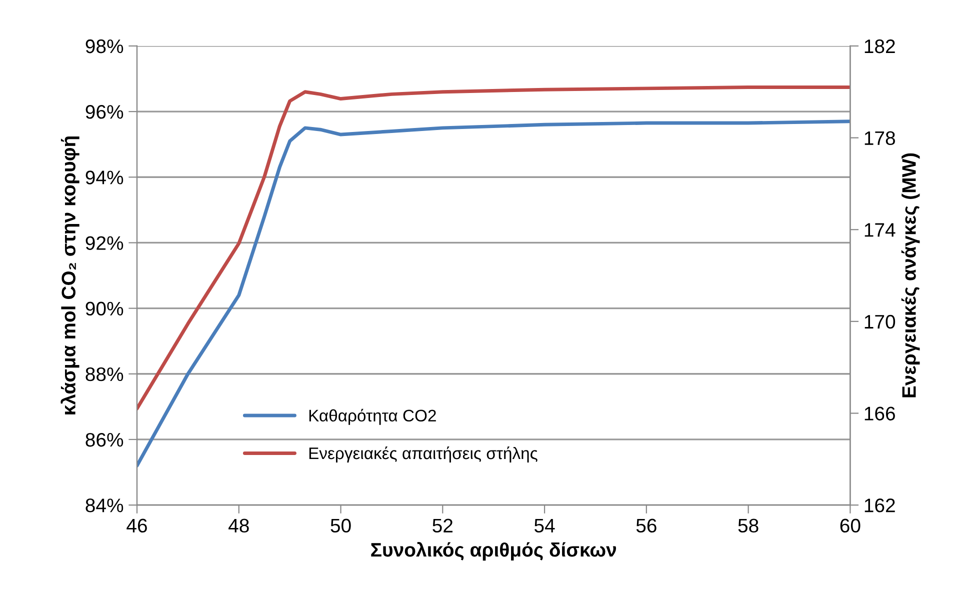  Describe the element at coordinates (879, 46) in the screenshot. I see `y2-tick-label: 182` at that location.